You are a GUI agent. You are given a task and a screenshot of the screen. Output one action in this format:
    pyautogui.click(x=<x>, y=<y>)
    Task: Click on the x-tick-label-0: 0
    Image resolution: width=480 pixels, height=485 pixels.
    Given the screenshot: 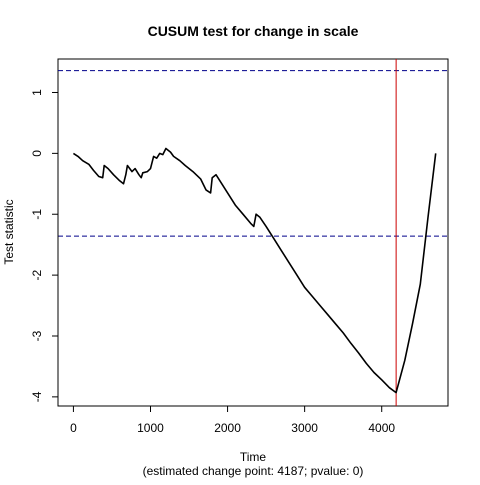 What is the action you would take?
    pyautogui.click(x=73, y=428)
    